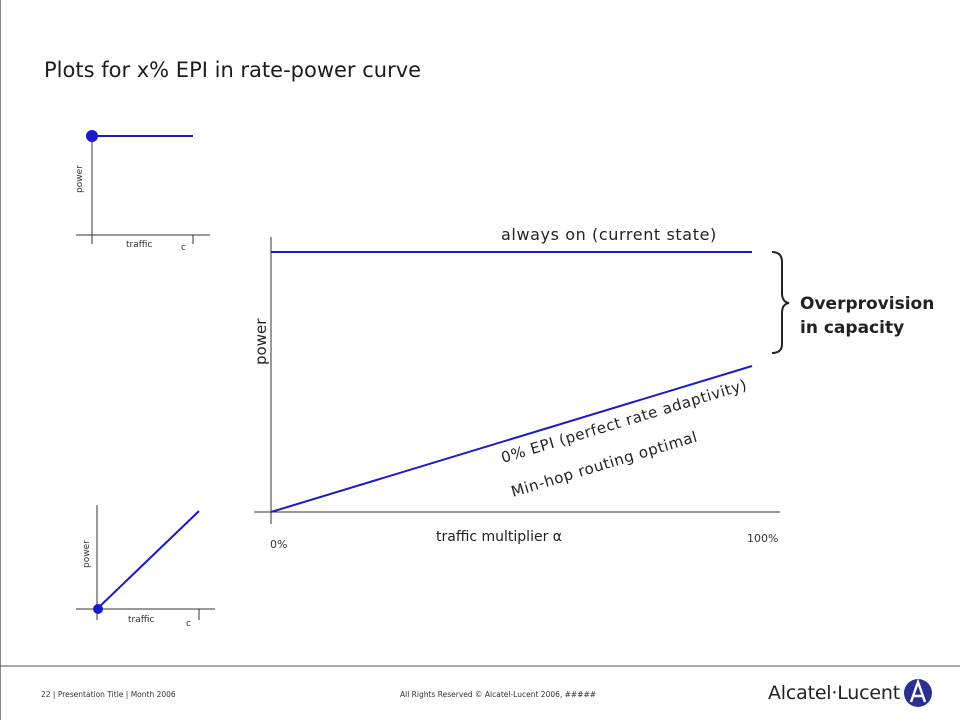 This screenshot has width=960, height=720. What do you see at coordinates (108, 694) in the screenshot?
I see `footer-page-info: 22 | Presentation Title | Month 2006` at bounding box center [108, 694].